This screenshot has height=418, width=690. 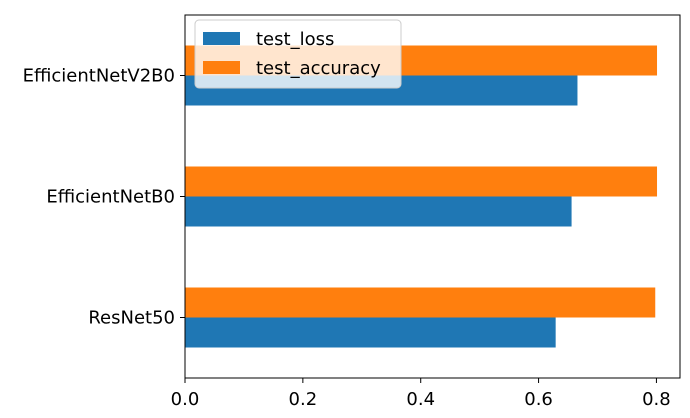 What do you see at coordinates (421, 181) in the screenshot?
I see `bar-test_accuracy-EfficientNetB0` at bounding box center [421, 181].